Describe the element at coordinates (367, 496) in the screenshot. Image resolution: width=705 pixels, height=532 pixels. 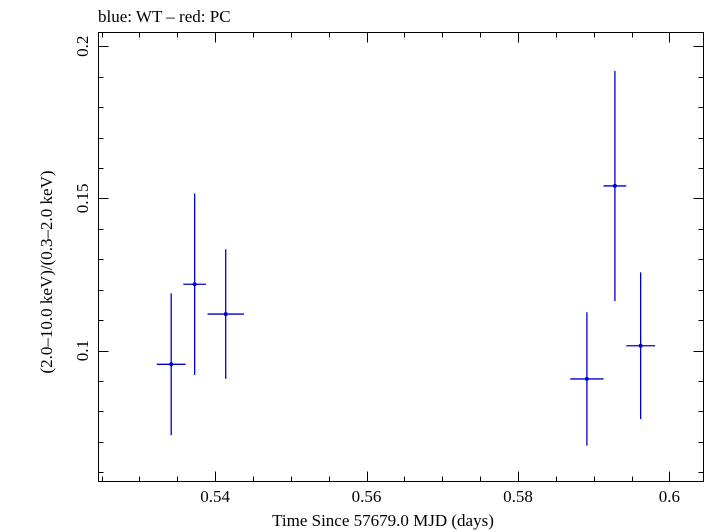
I see `x-tick-label: 0.56` at that location.